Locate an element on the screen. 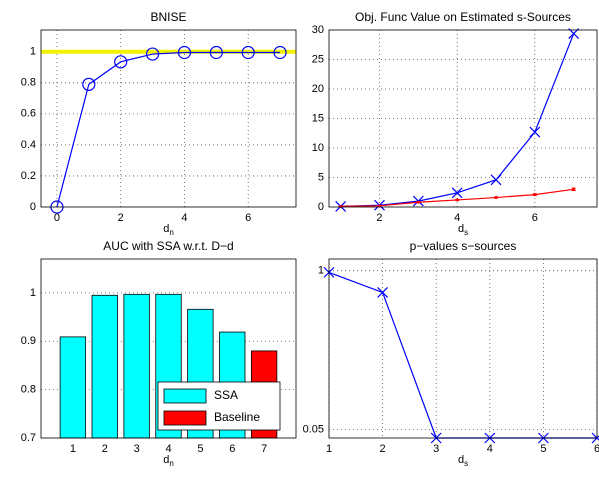  x-tick-label: 7 is located at coordinates (264, 449).